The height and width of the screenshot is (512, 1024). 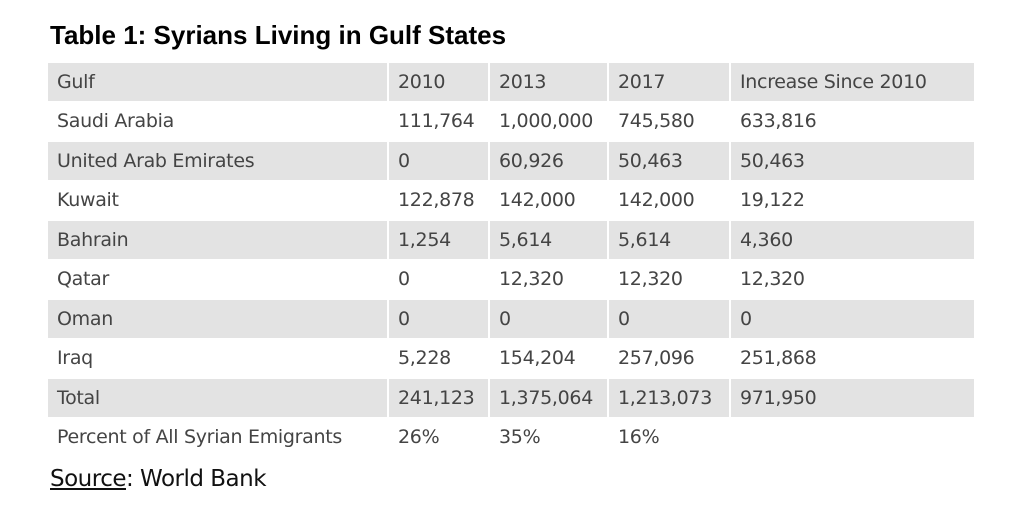 What do you see at coordinates (217, 358) in the screenshot?
I see `table-cell: Iraq` at bounding box center [217, 358].